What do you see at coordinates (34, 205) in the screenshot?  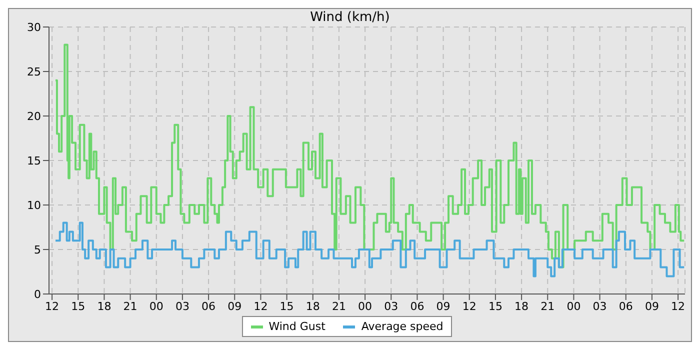 I see `y-tick-label: 10` at bounding box center [34, 205].